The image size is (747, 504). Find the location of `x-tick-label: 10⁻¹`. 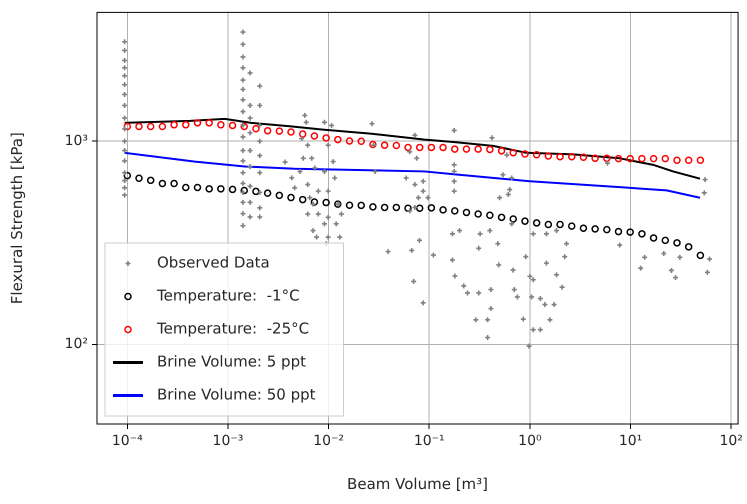

x-tick-label: 10⁻¹ is located at coordinates (429, 441).